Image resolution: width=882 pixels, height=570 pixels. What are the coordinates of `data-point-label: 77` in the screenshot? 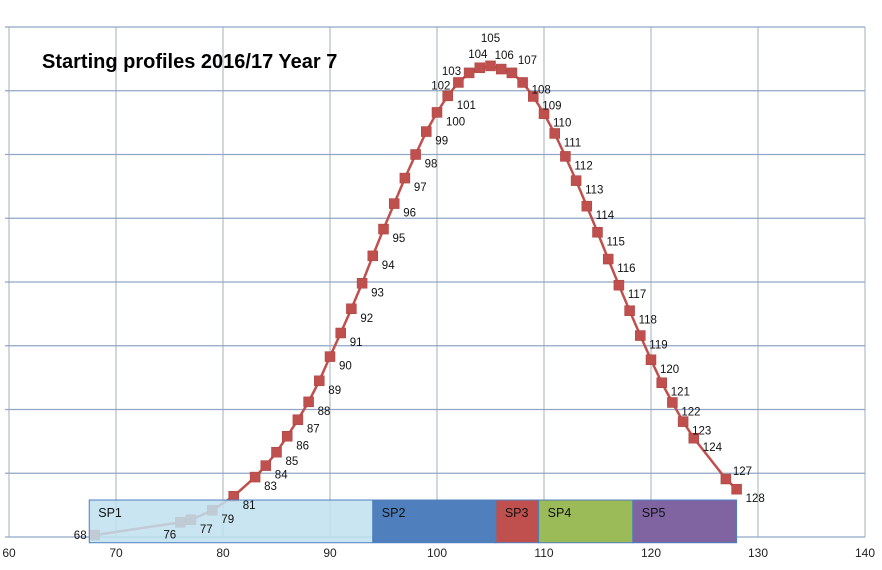 It's located at (206, 530).